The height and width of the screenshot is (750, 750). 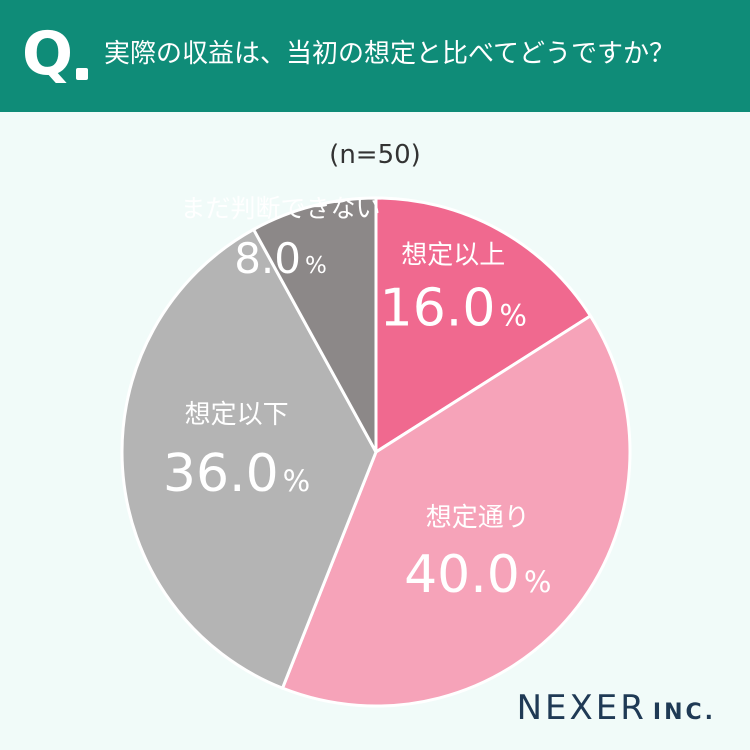 I want to click on slice-value-2: 40.0%, so click(x=477, y=575).